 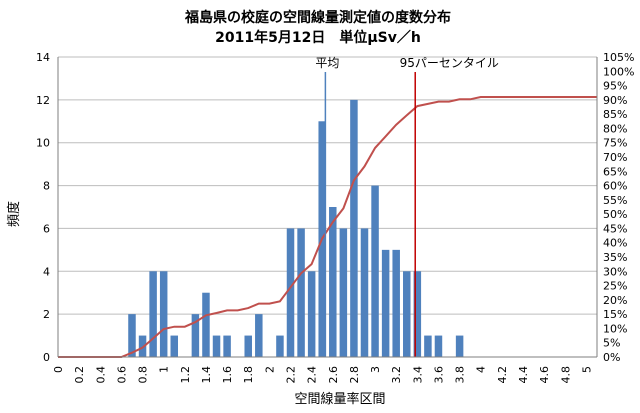 I want to click on x-tick-label: 4.4, so click(x=523, y=375).